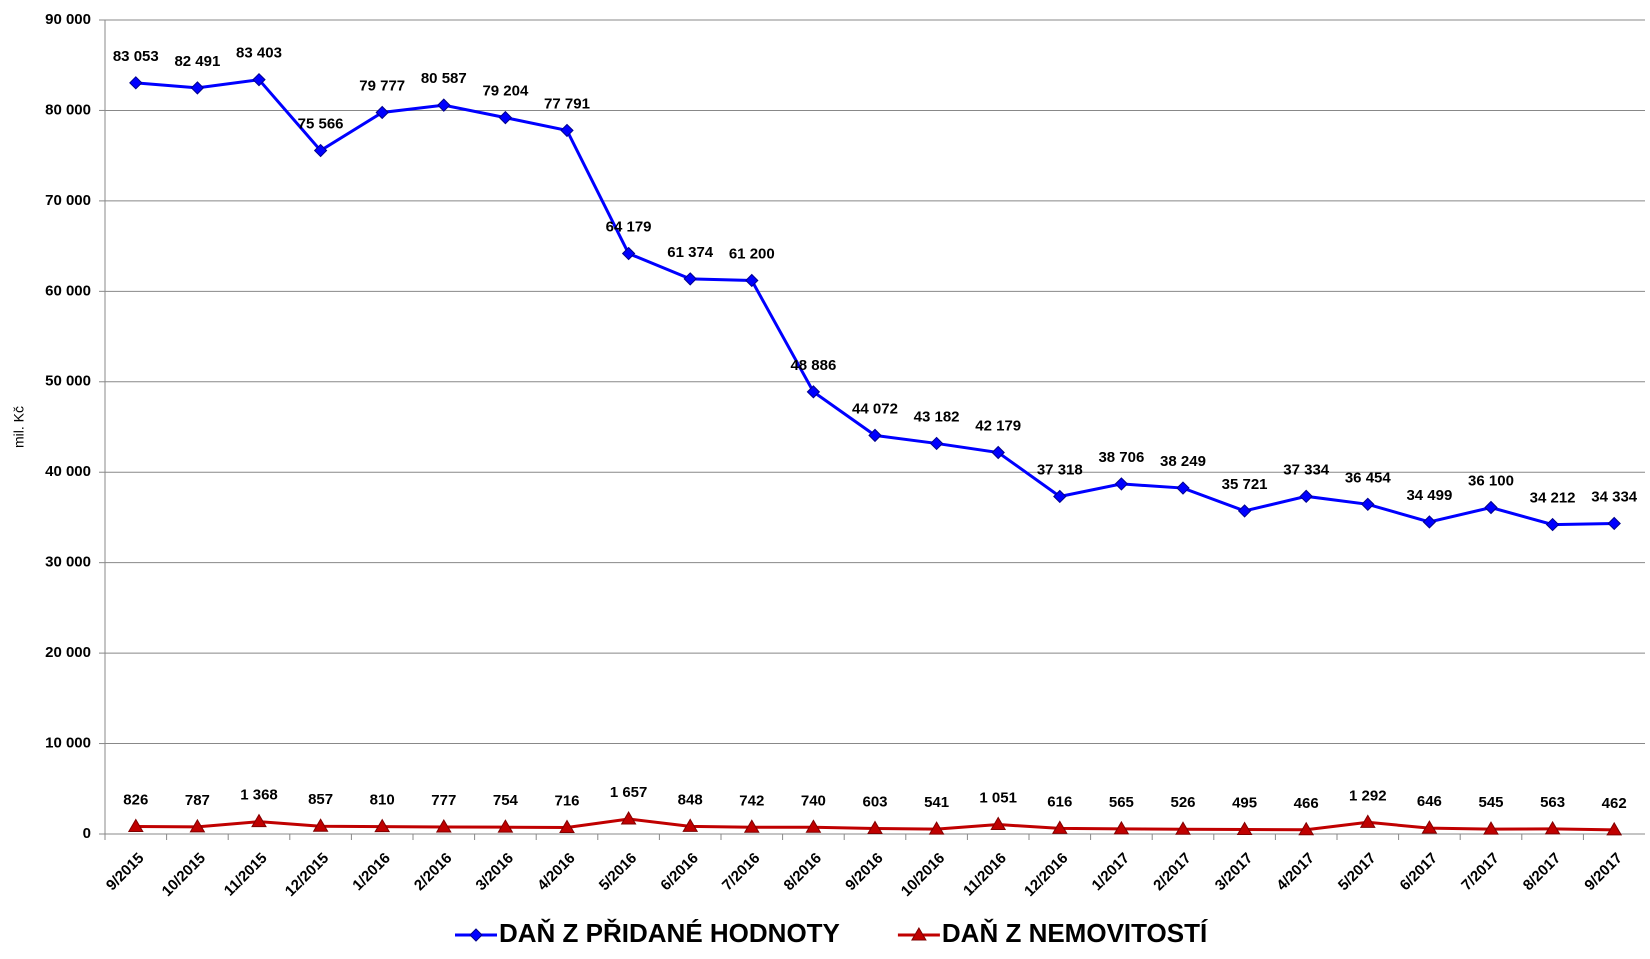  What do you see at coordinates (556, 872) in the screenshot?
I see `x-tick-label: 4/2016` at bounding box center [556, 872].